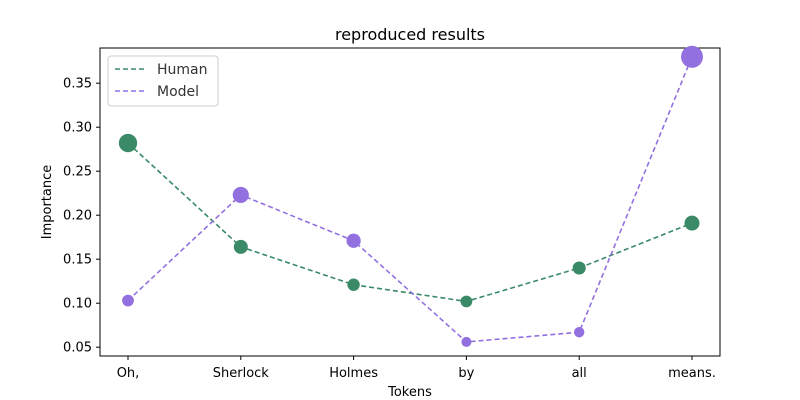  What do you see at coordinates (579, 373) in the screenshot?
I see `x-tick-label: all` at bounding box center [579, 373].